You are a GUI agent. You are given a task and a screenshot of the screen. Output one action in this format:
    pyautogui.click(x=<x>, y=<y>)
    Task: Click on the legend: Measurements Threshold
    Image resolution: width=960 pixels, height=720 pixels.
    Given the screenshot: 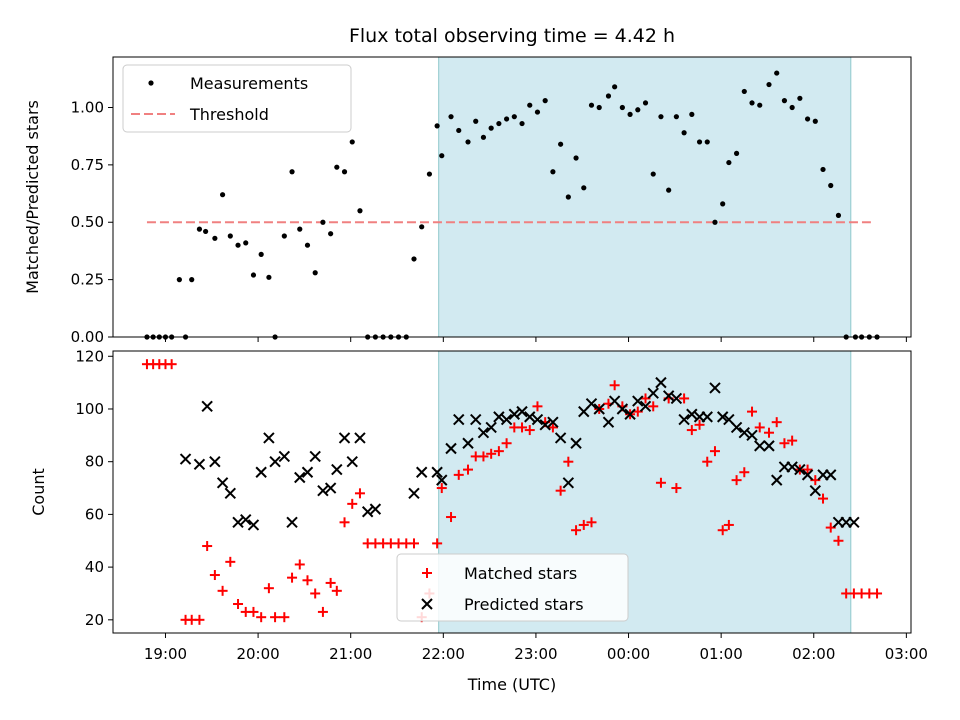 What is the action you would take?
    pyautogui.click(x=237, y=98)
    